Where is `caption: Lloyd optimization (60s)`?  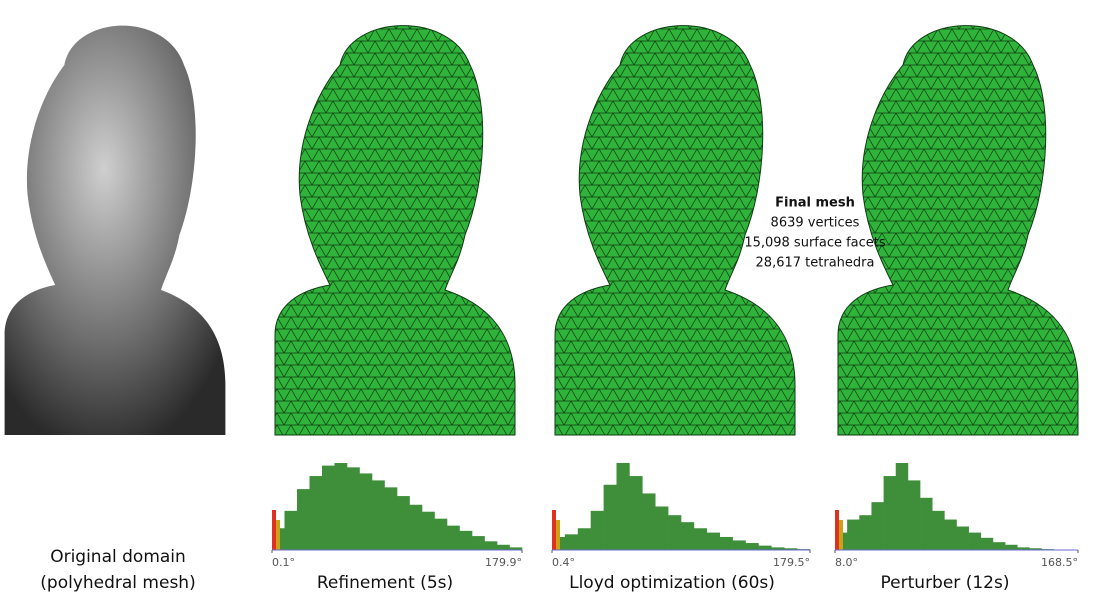 caption: Lloyd optimization (60s) is located at coordinates (672, 583).